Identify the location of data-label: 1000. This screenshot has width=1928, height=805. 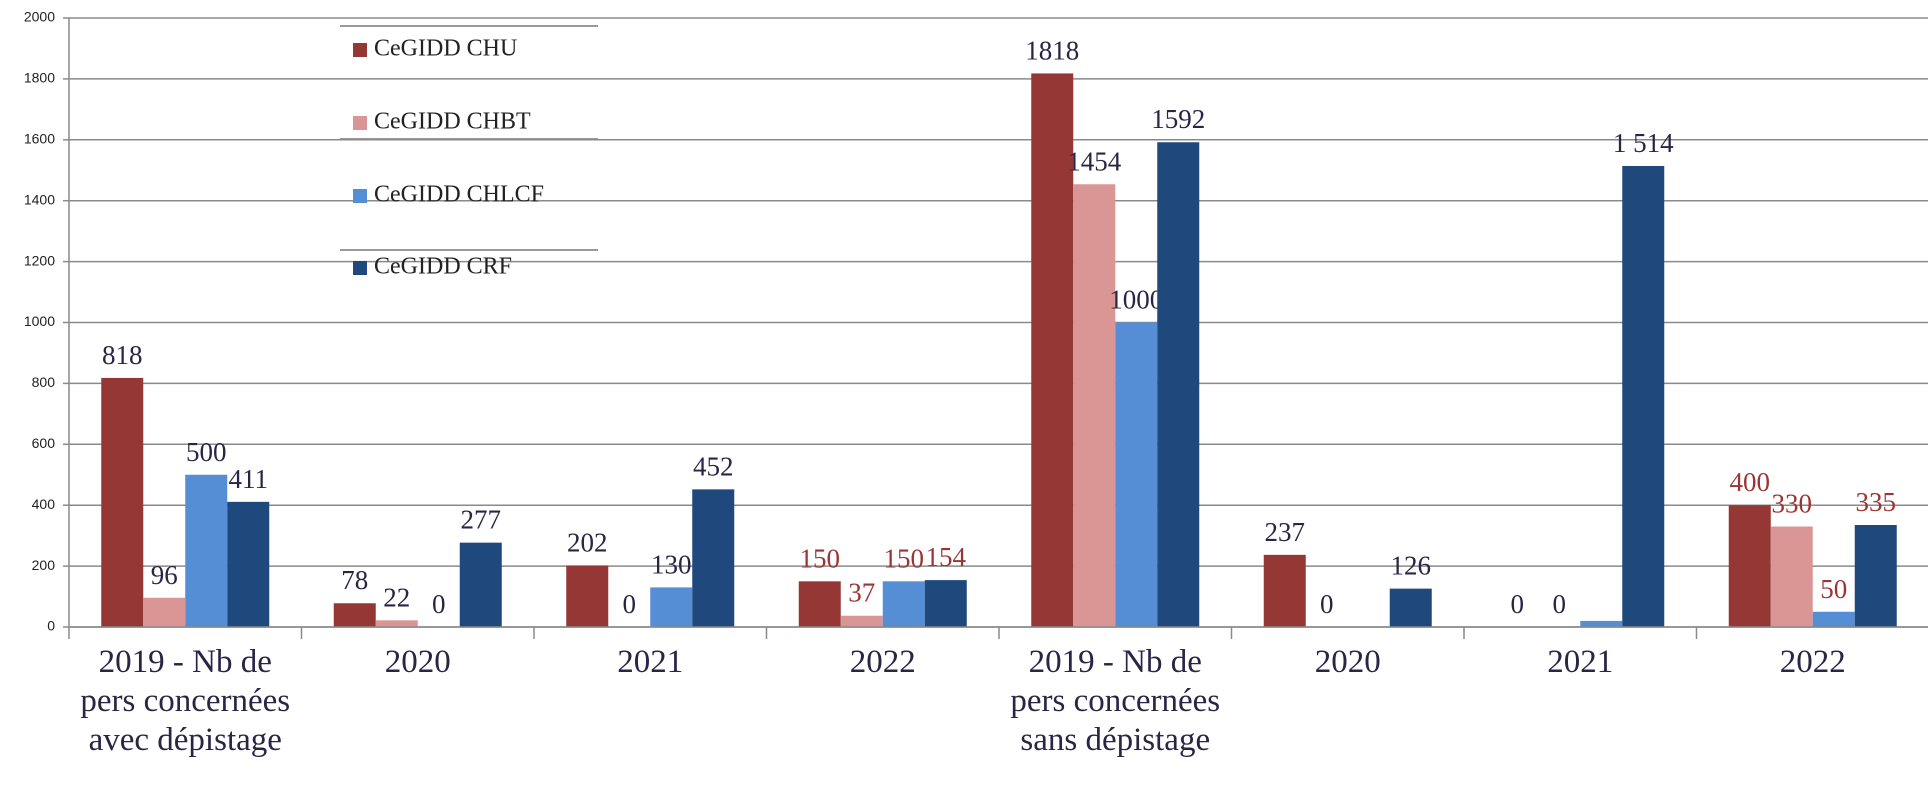
(1136, 300).